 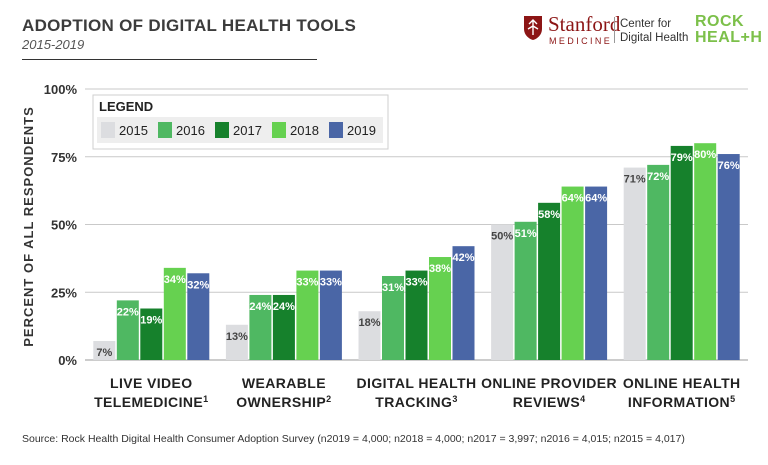 What do you see at coordinates (596, 199) in the screenshot?
I see `data-label-2019: 64%` at bounding box center [596, 199].